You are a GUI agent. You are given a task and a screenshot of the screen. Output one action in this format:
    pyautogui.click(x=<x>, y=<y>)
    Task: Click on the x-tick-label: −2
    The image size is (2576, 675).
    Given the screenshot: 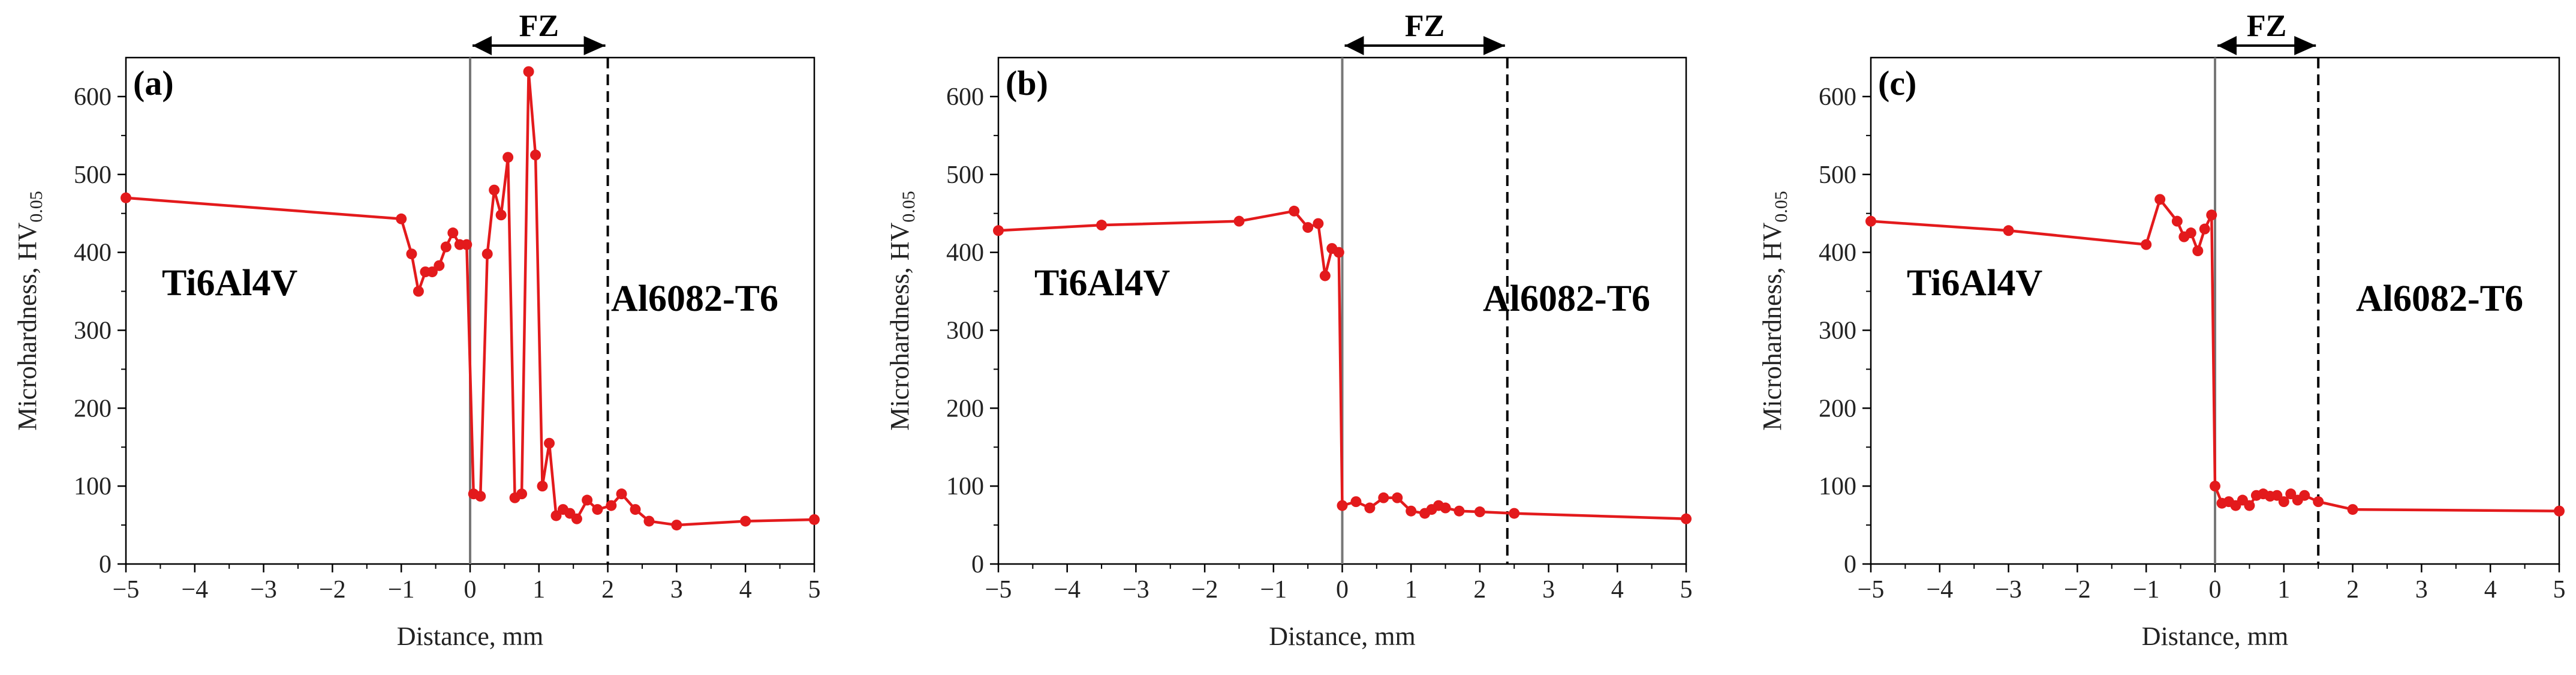 What is the action you would take?
    pyautogui.click(x=332, y=590)
    